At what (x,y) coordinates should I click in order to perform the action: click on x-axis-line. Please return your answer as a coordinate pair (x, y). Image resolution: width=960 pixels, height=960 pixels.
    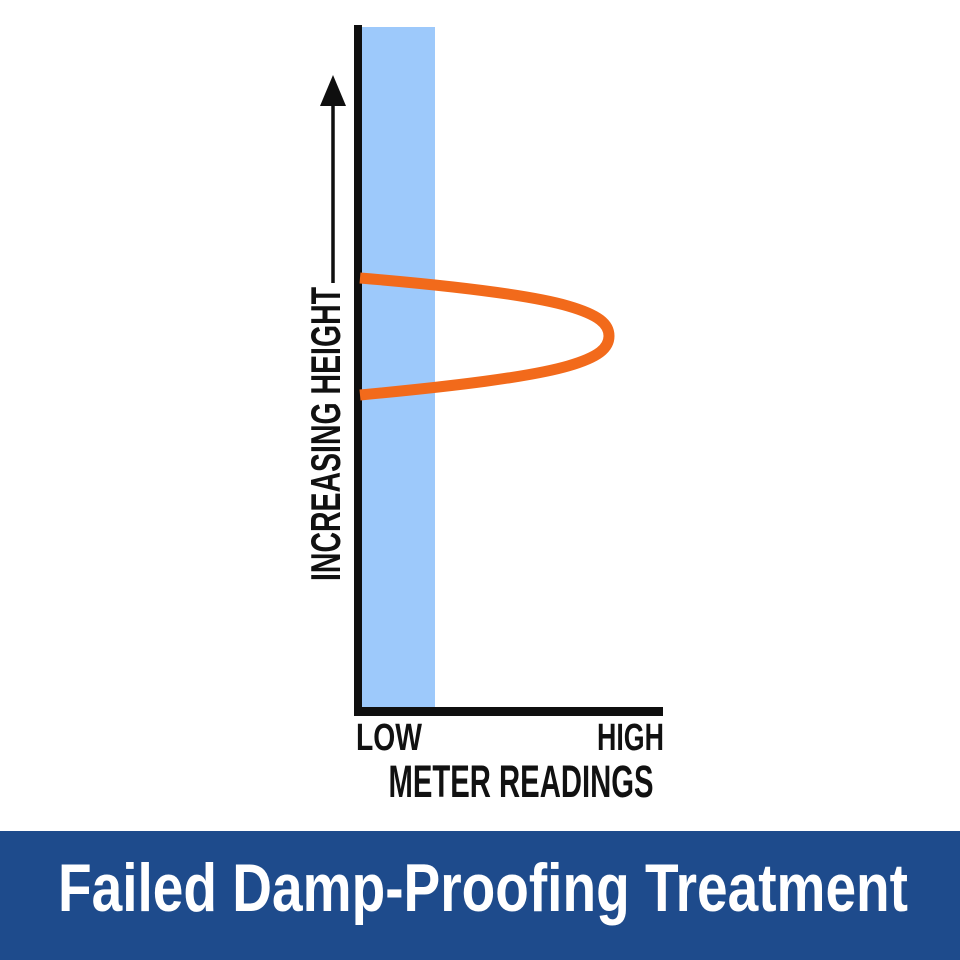
    Looking at the image, I should click on (508, 711).